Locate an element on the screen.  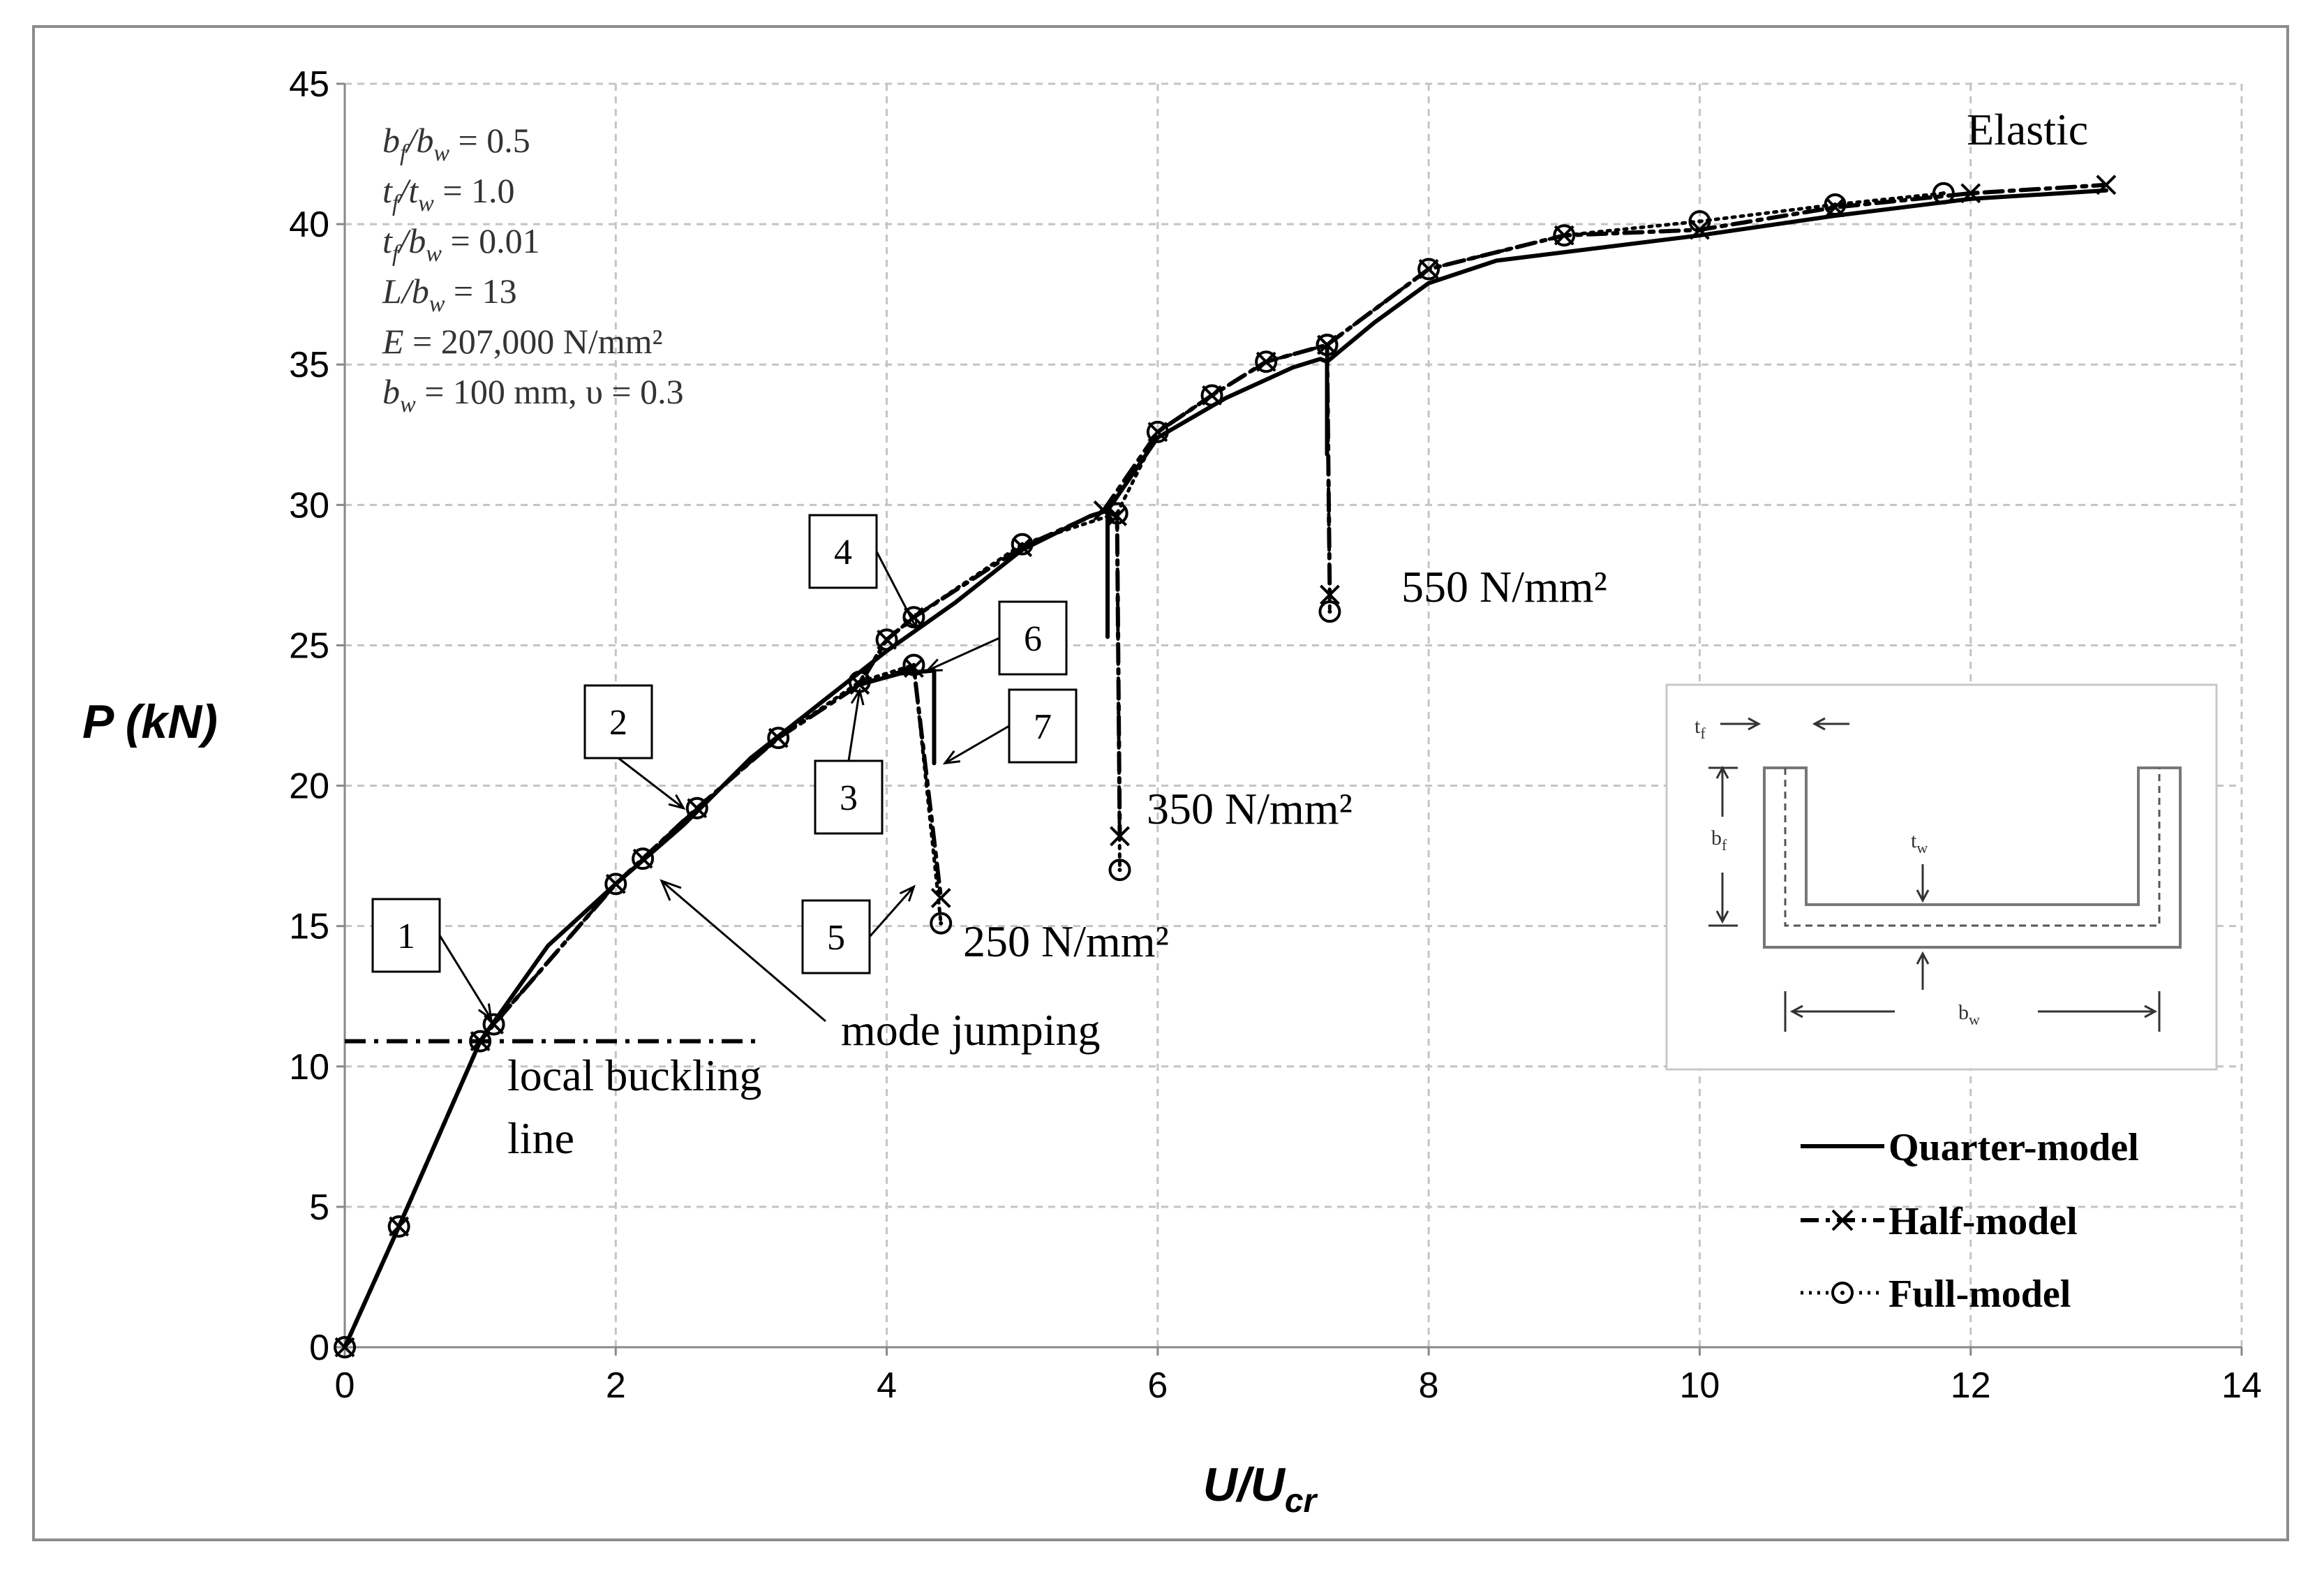
section-midline is located at coordinates (1973, 848).